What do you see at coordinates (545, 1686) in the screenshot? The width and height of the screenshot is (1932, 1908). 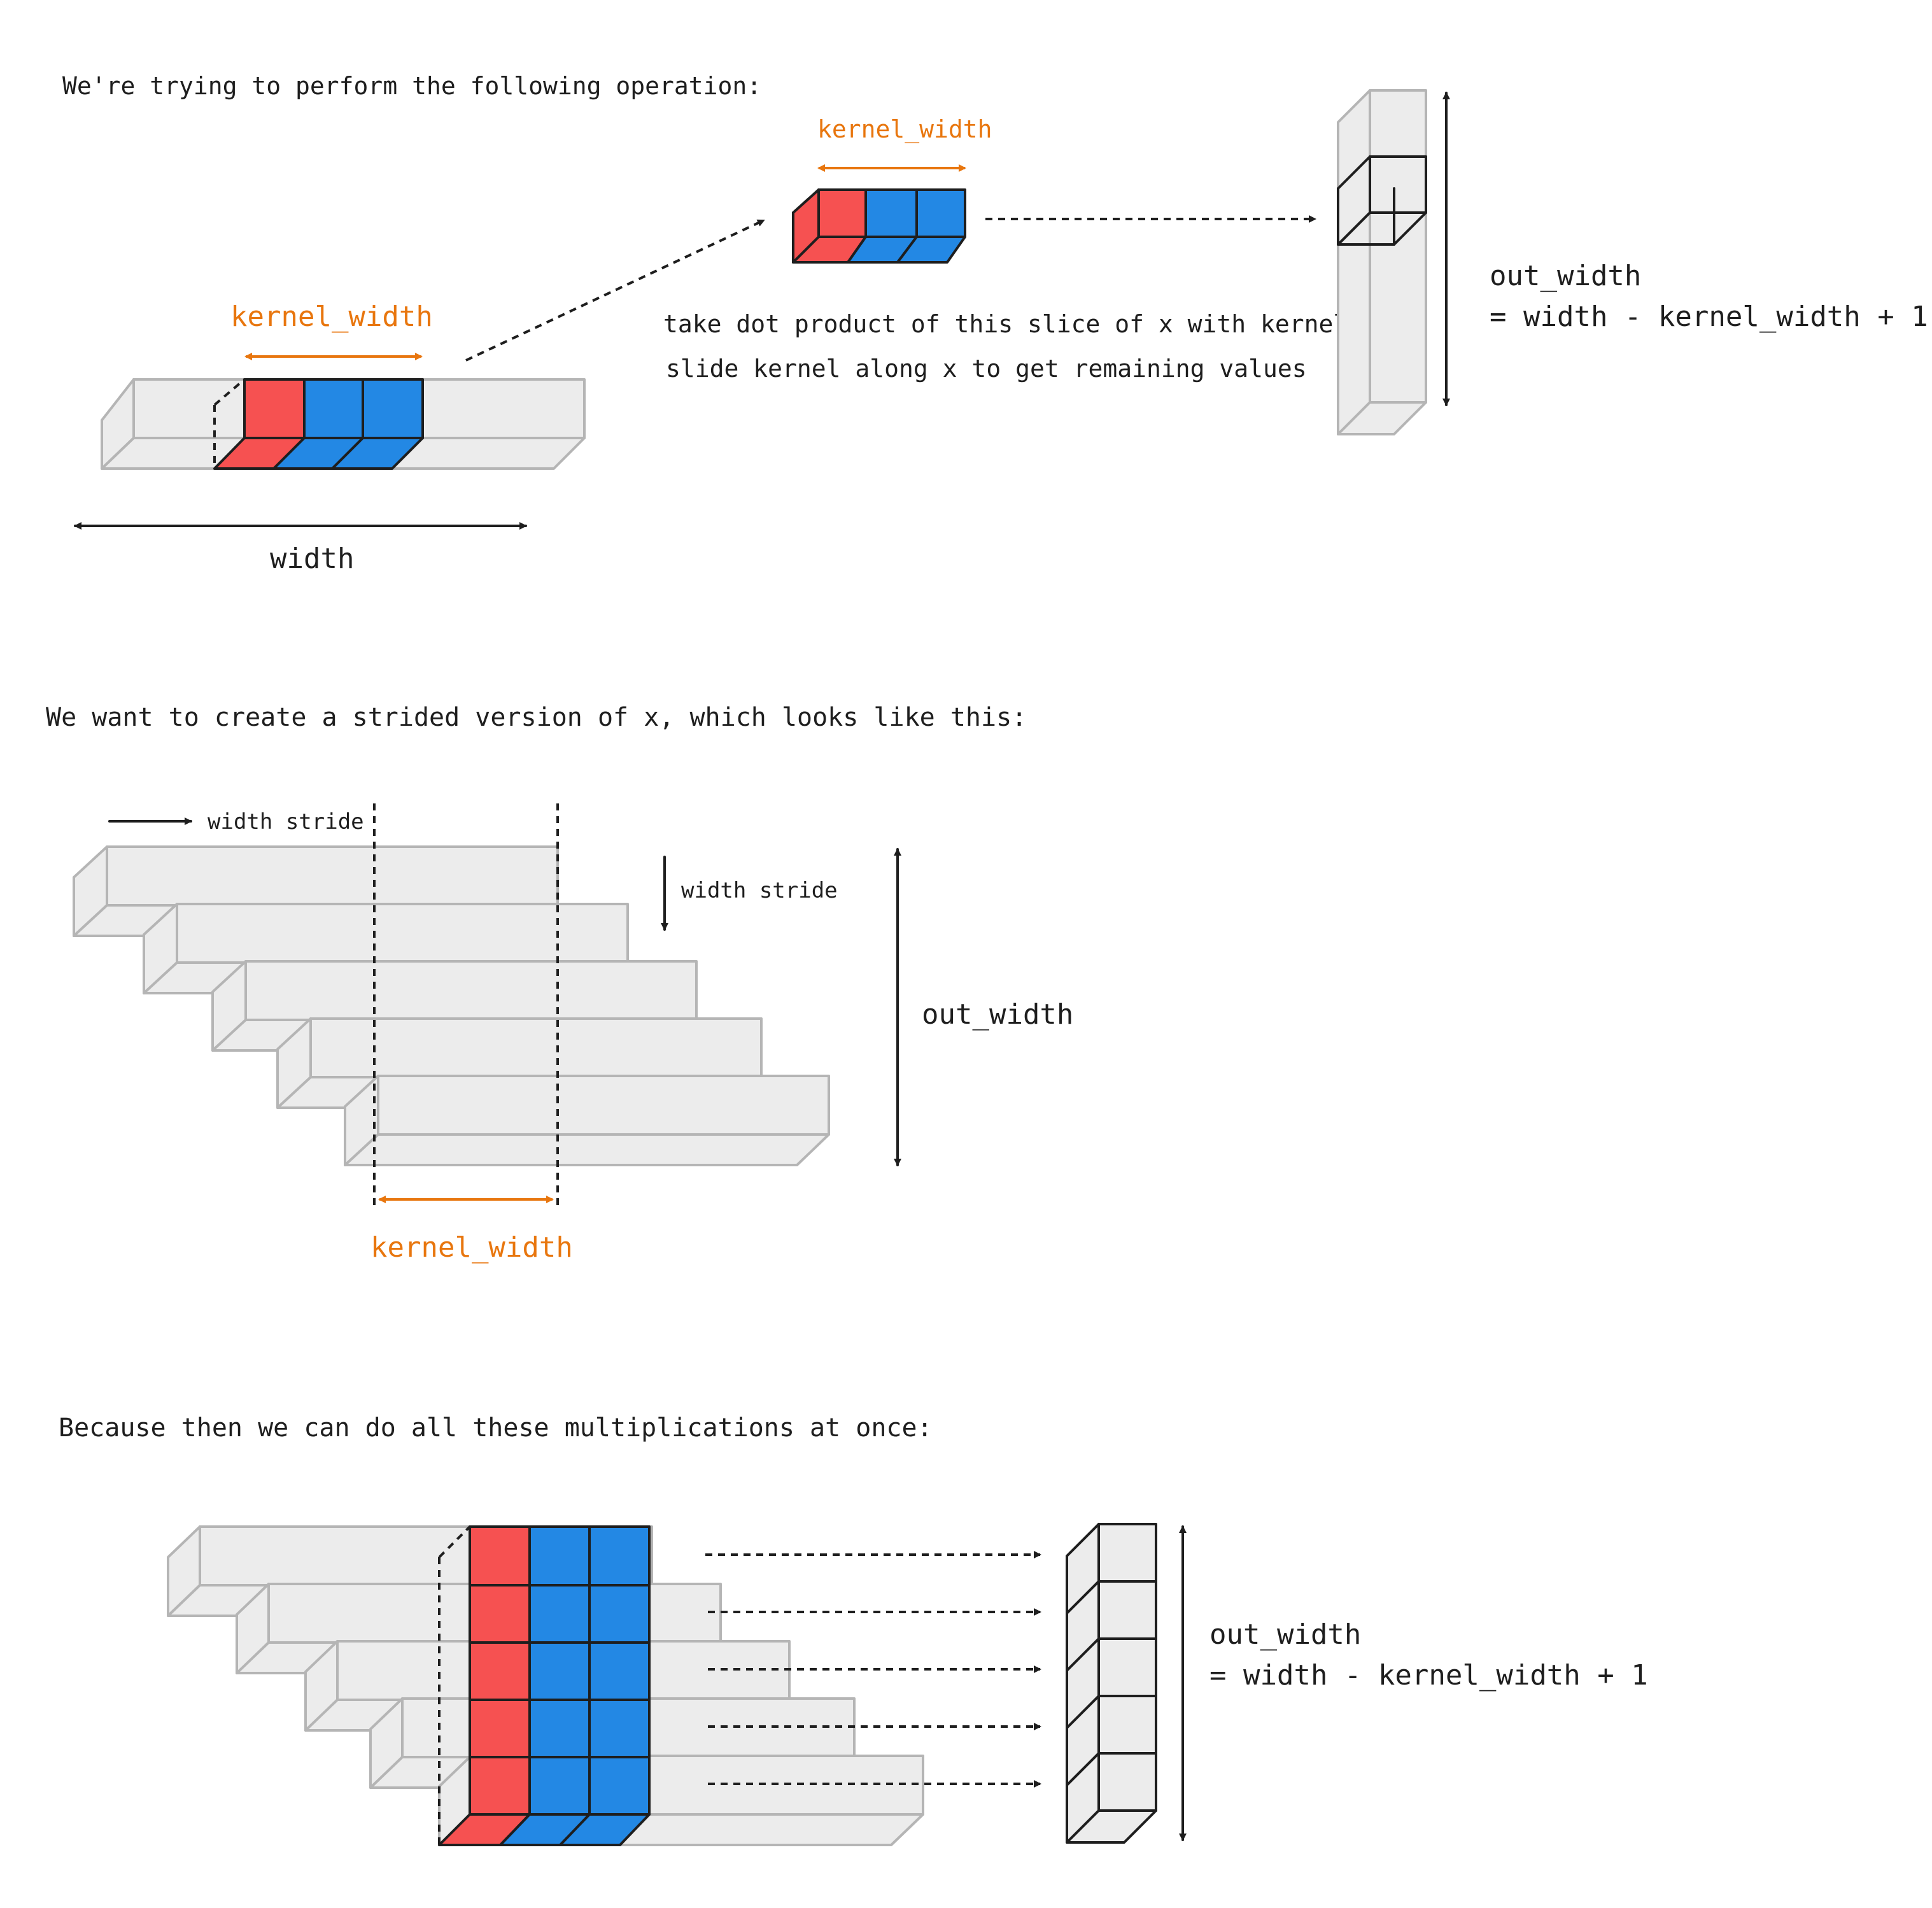 I see `strided-x-with-kernel` at bounding box center [545, 1686].